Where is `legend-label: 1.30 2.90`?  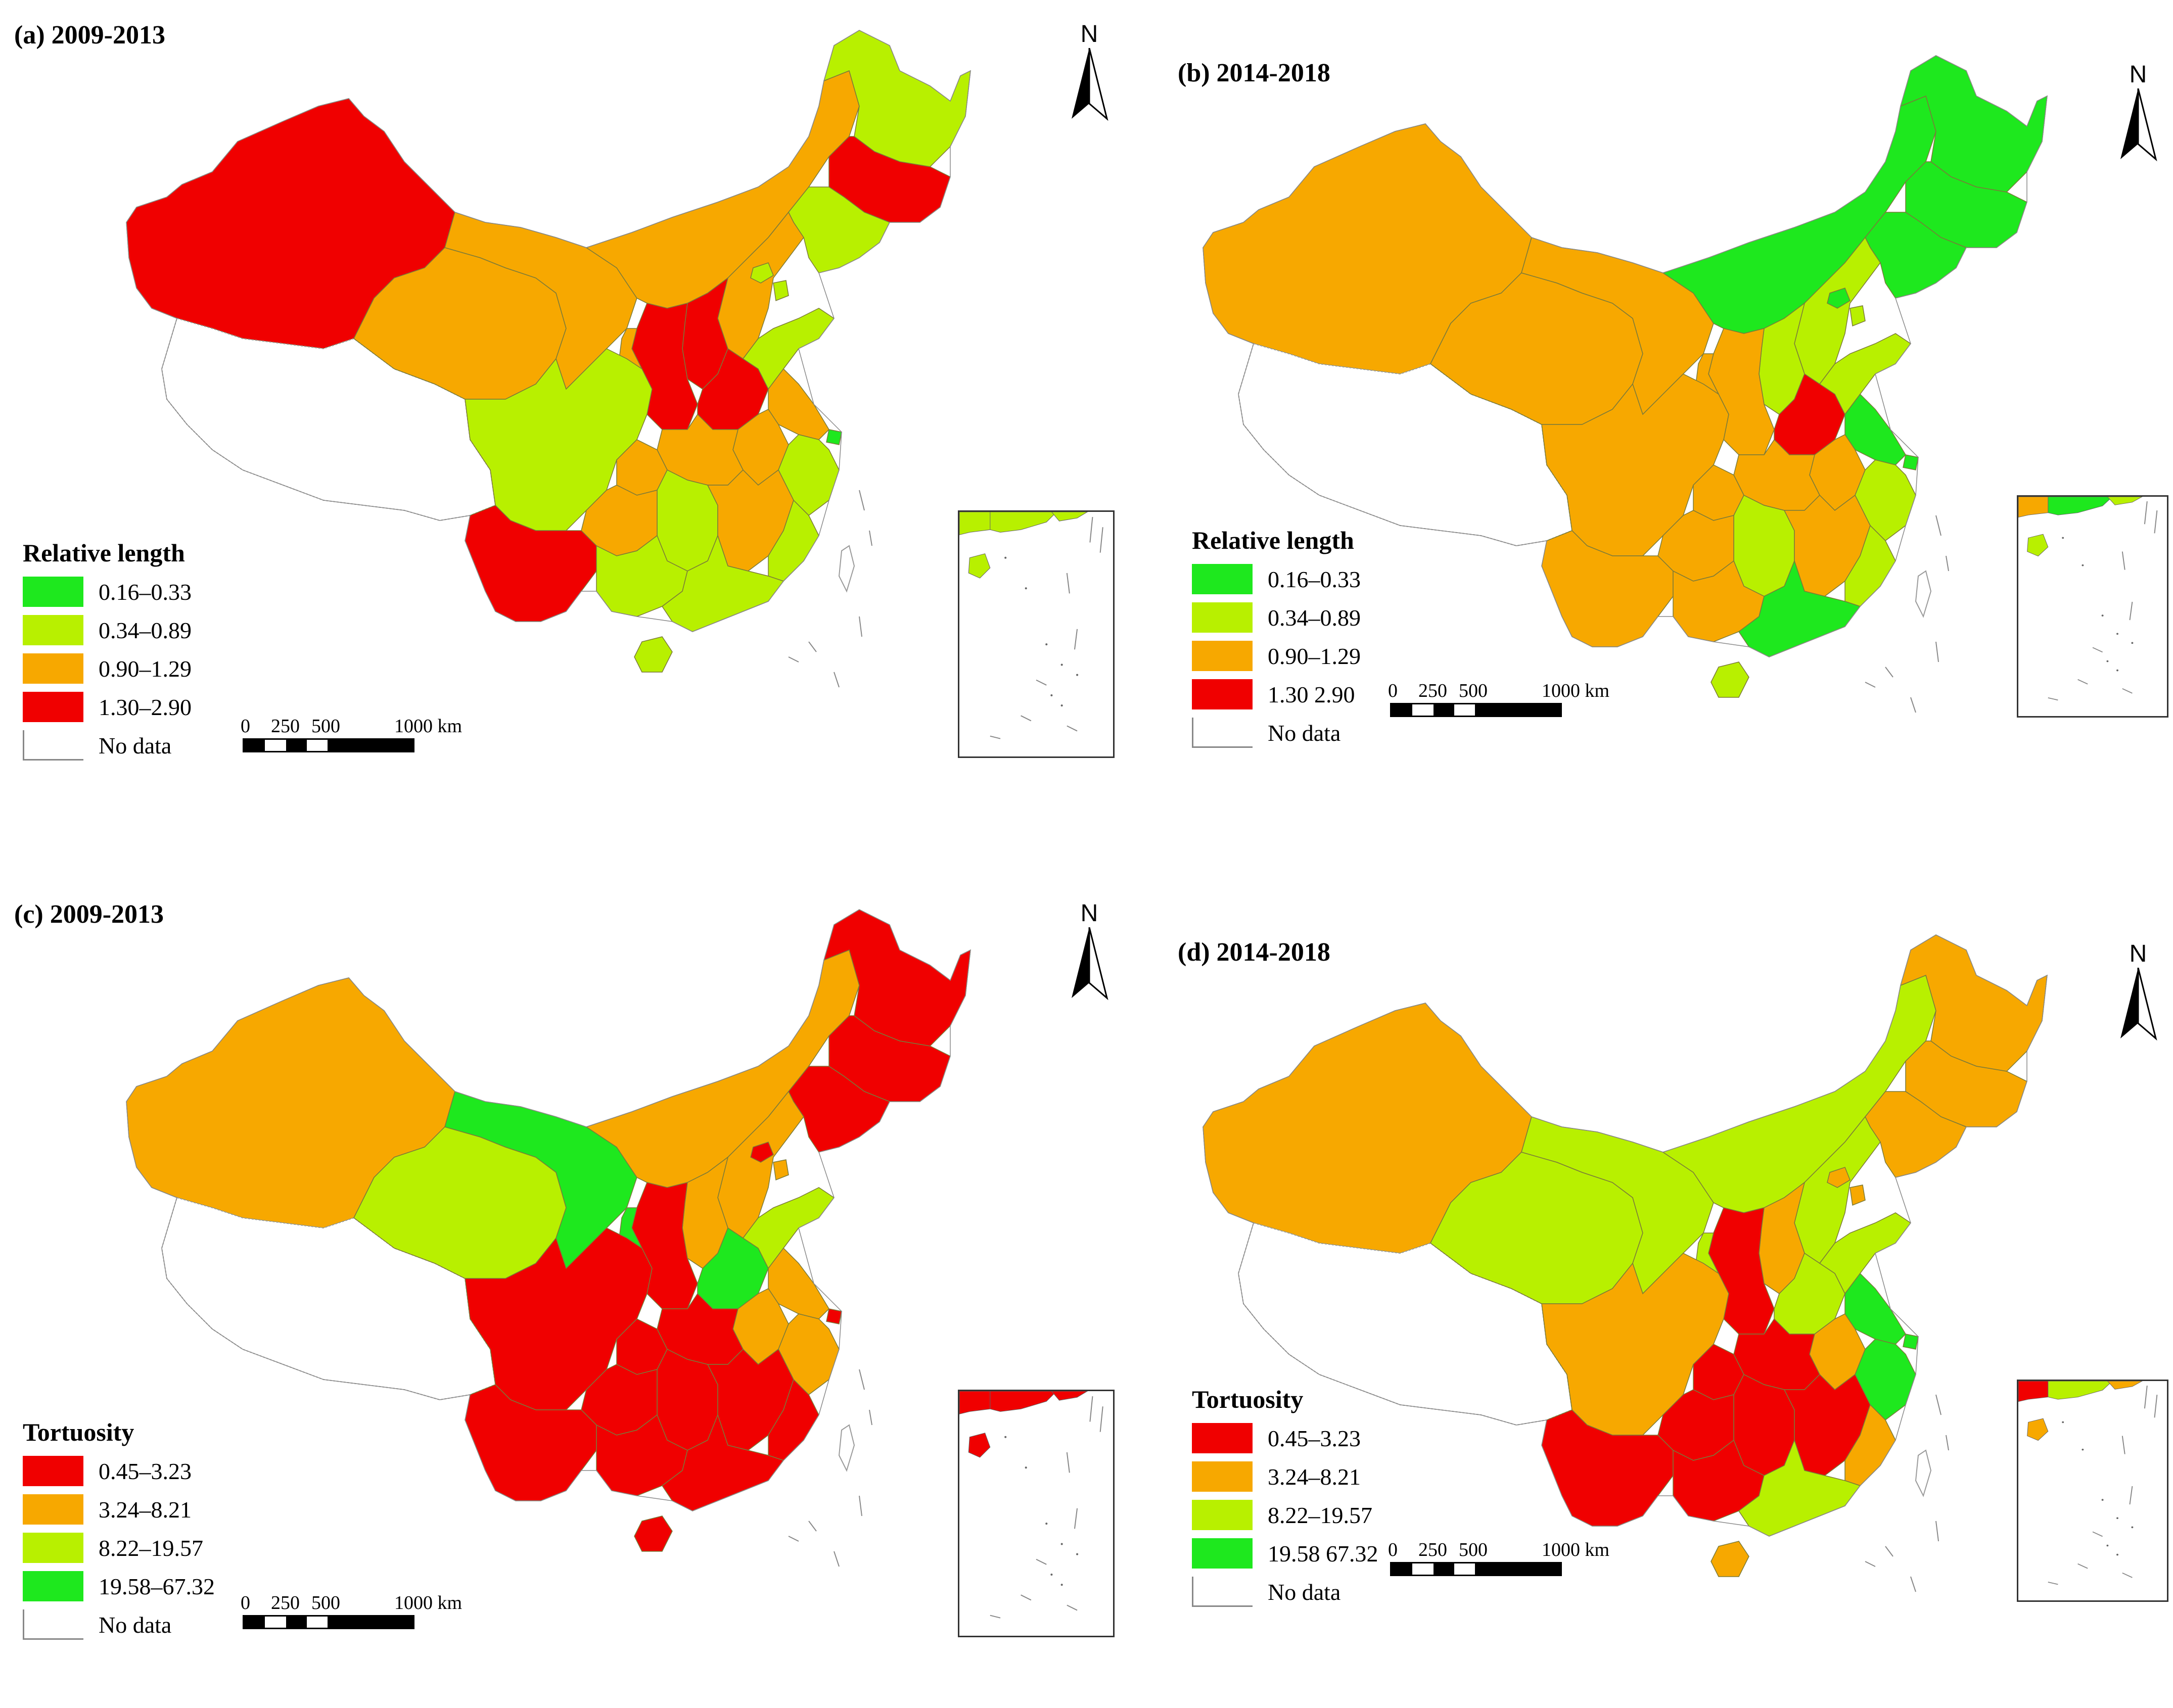
legend-label: 1.30 2.90 is located at coordinates (1311, 694).